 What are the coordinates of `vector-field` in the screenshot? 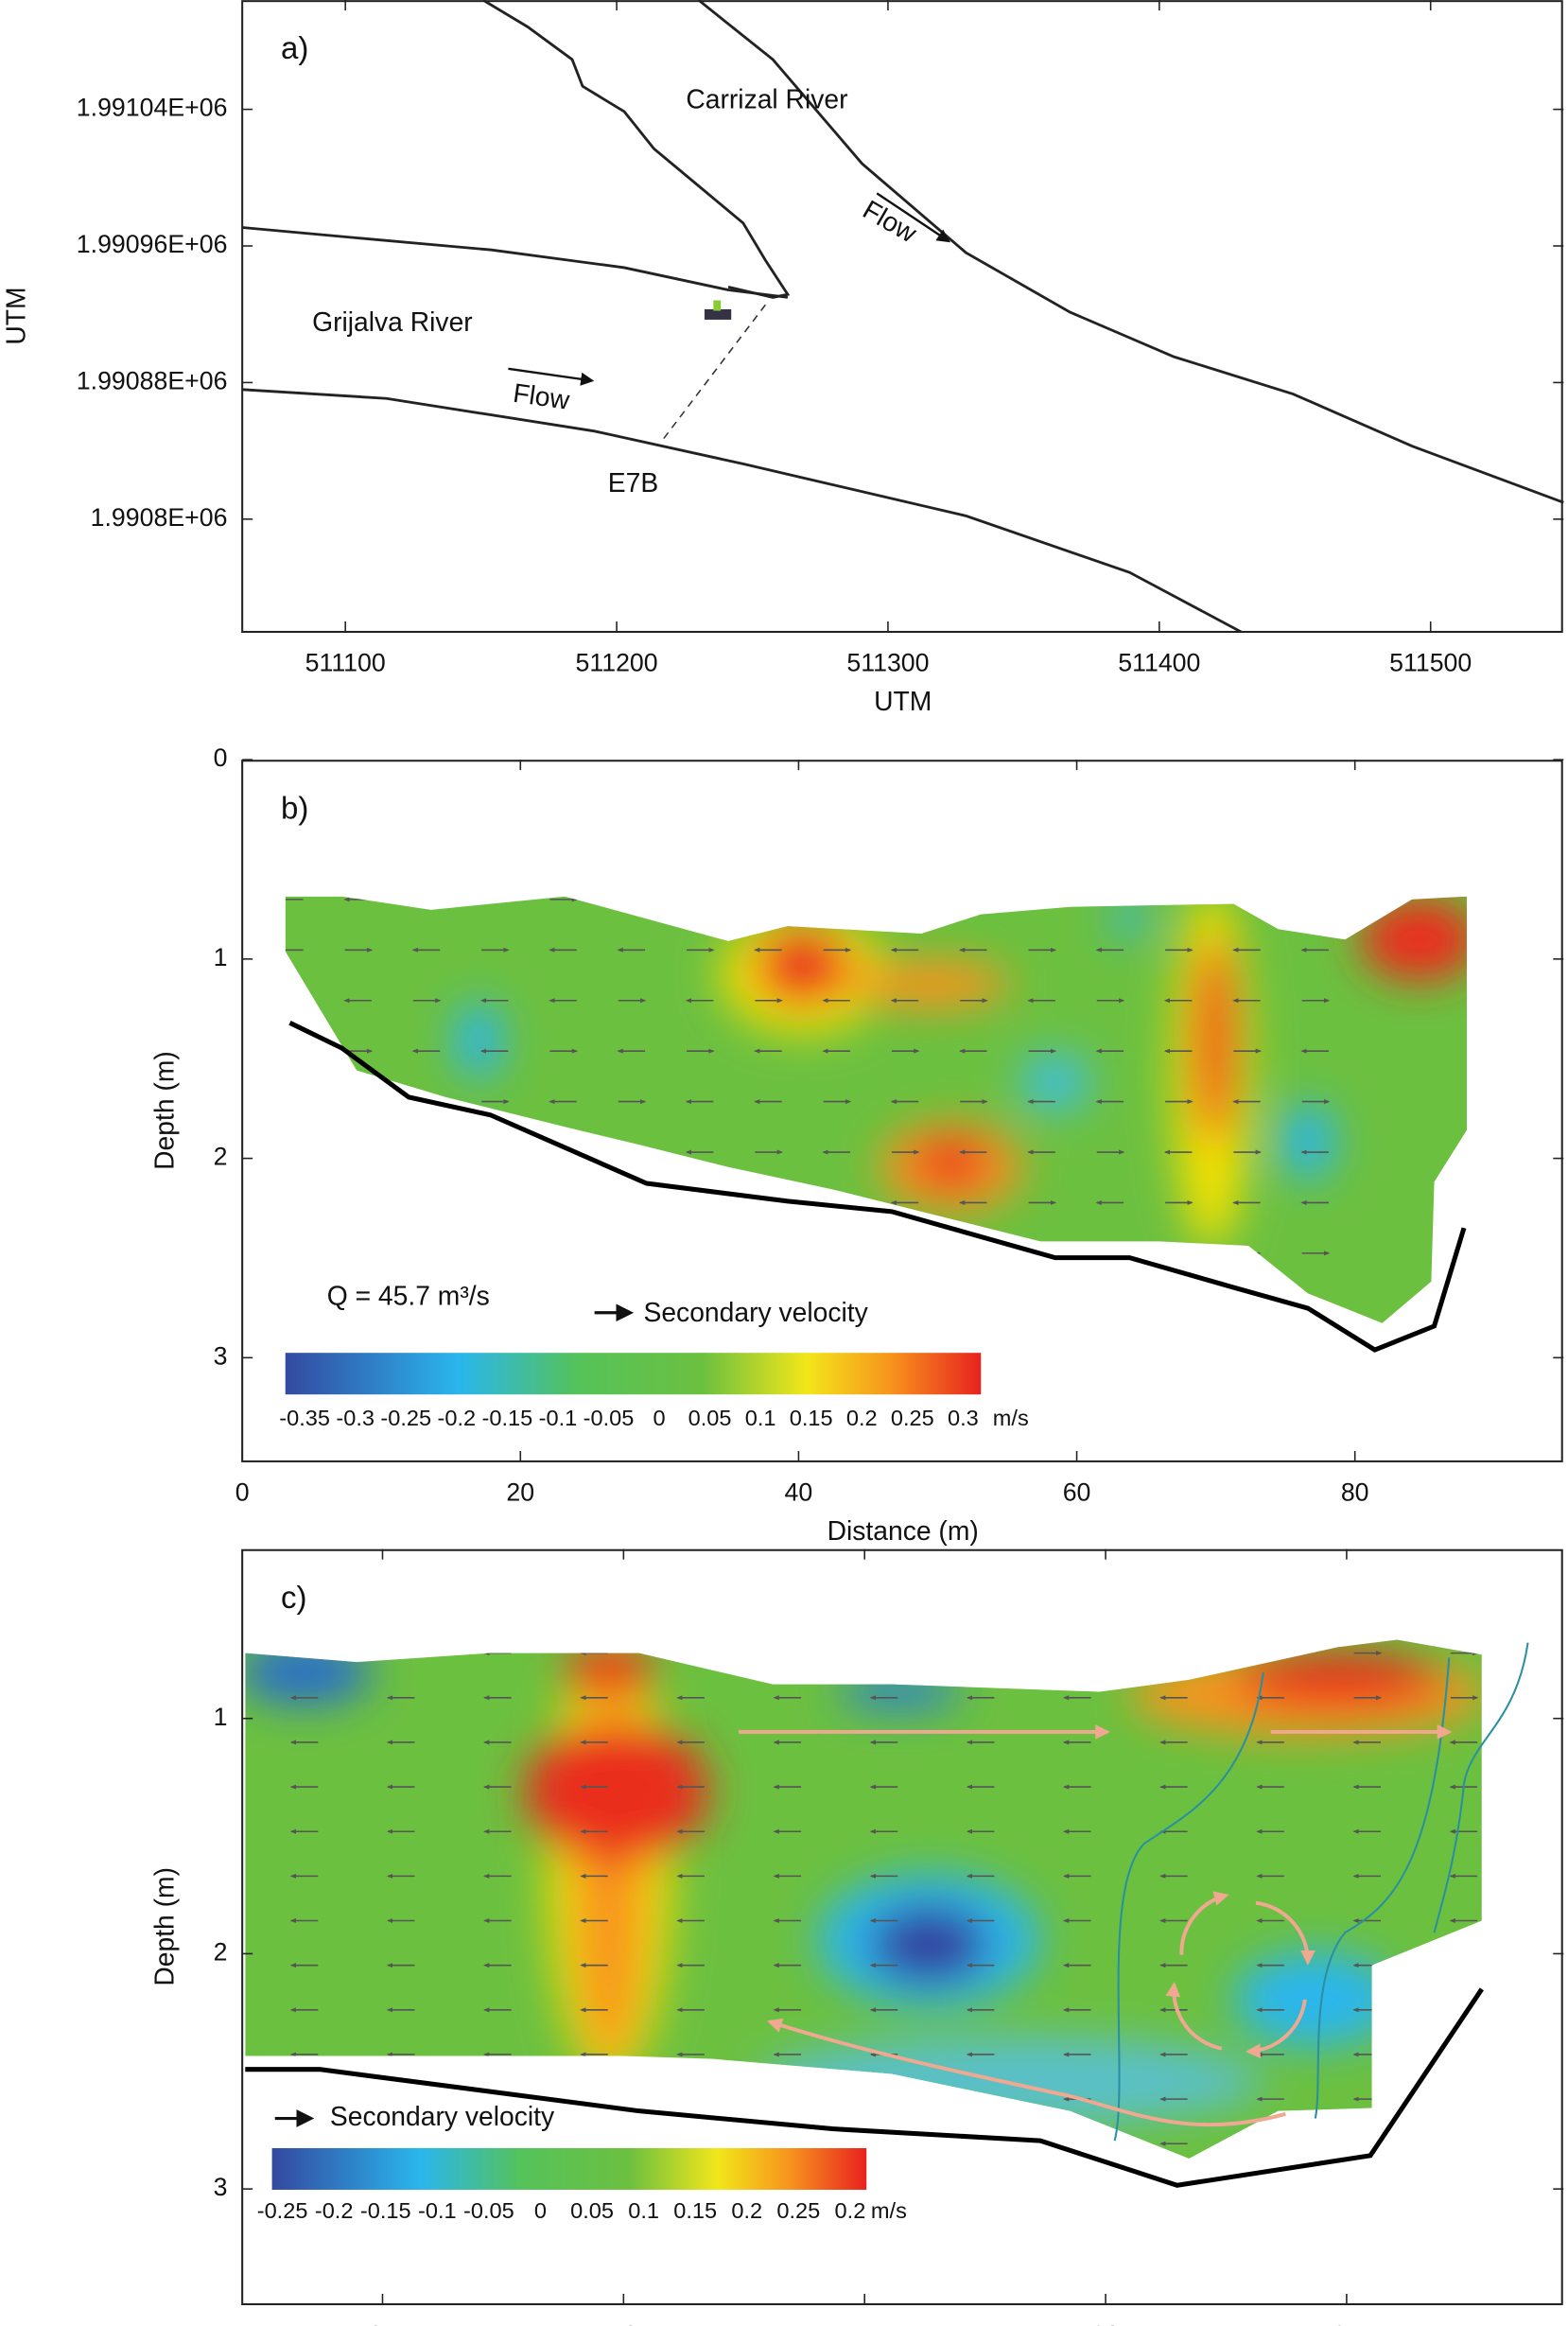 It's located at (808, 1101).